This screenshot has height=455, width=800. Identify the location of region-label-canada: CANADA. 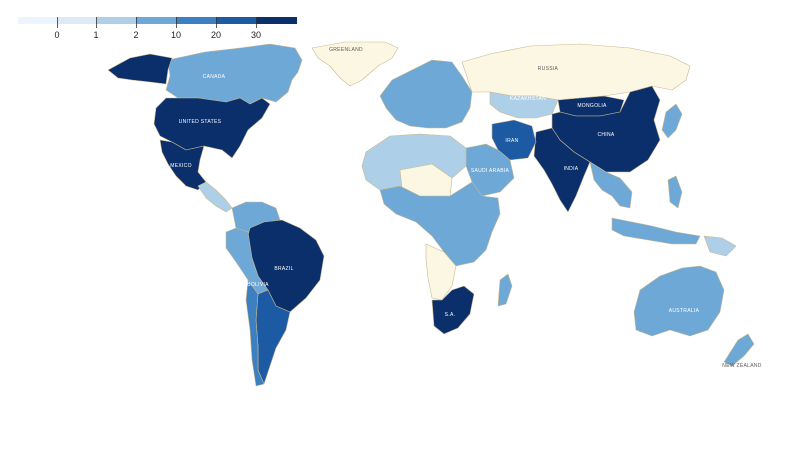
(214, 77).